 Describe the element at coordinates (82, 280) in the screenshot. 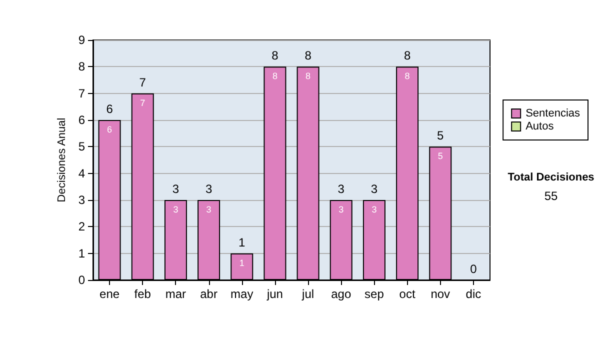

I see `y-tick-label: 0` at that location.